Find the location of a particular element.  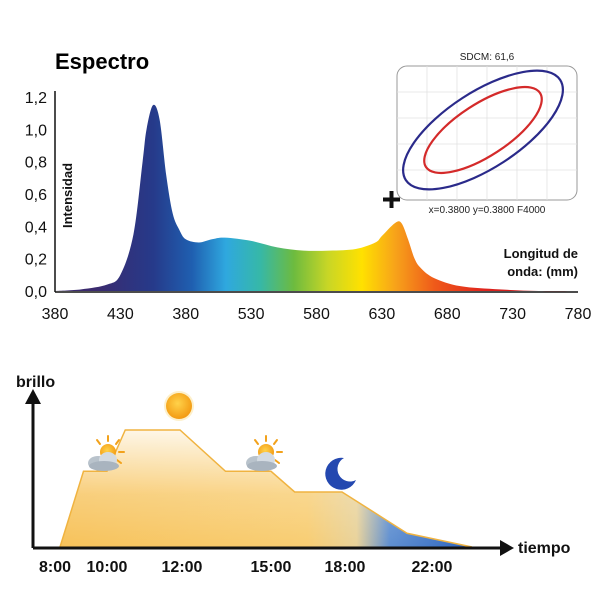

moon-icon is located at coordinates (340, 473).